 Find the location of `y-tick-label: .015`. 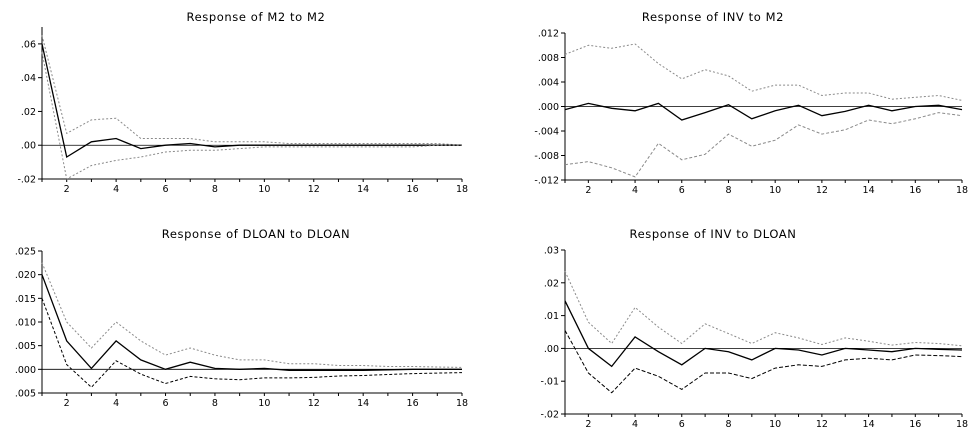

y-tick-label: .015 is located at coordinates (25, 299).